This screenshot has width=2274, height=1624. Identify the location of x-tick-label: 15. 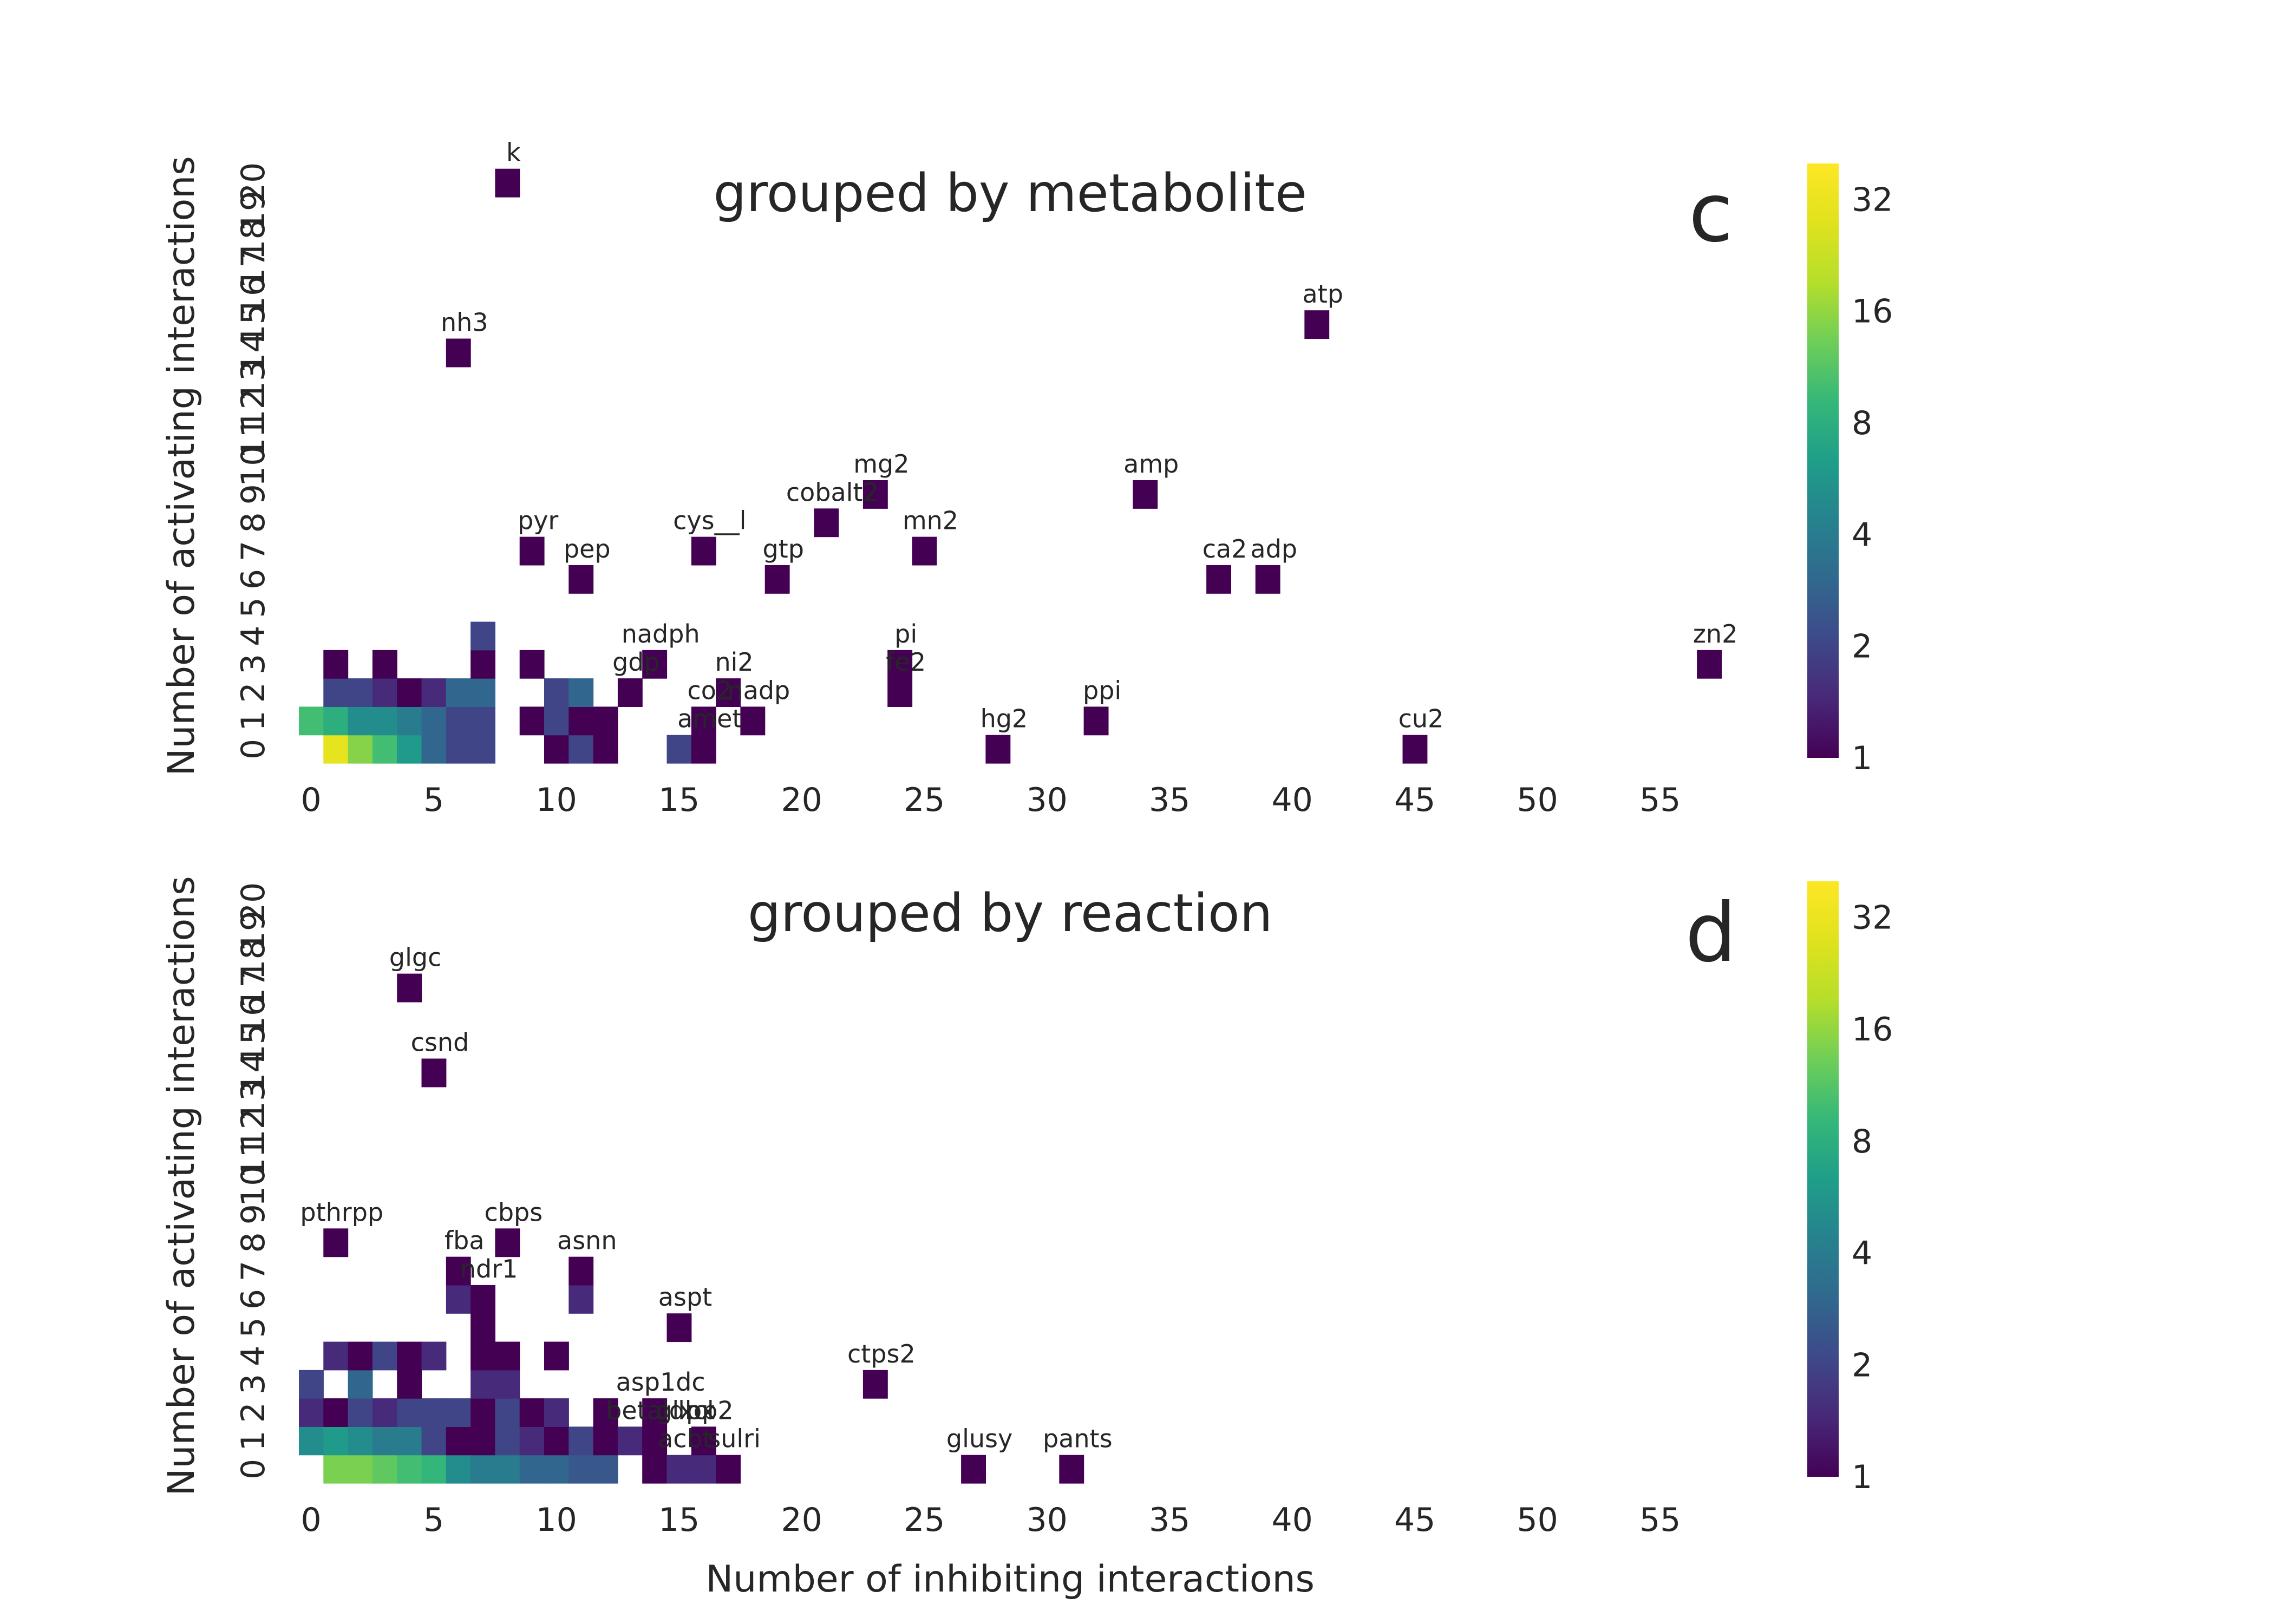
(679, 800).